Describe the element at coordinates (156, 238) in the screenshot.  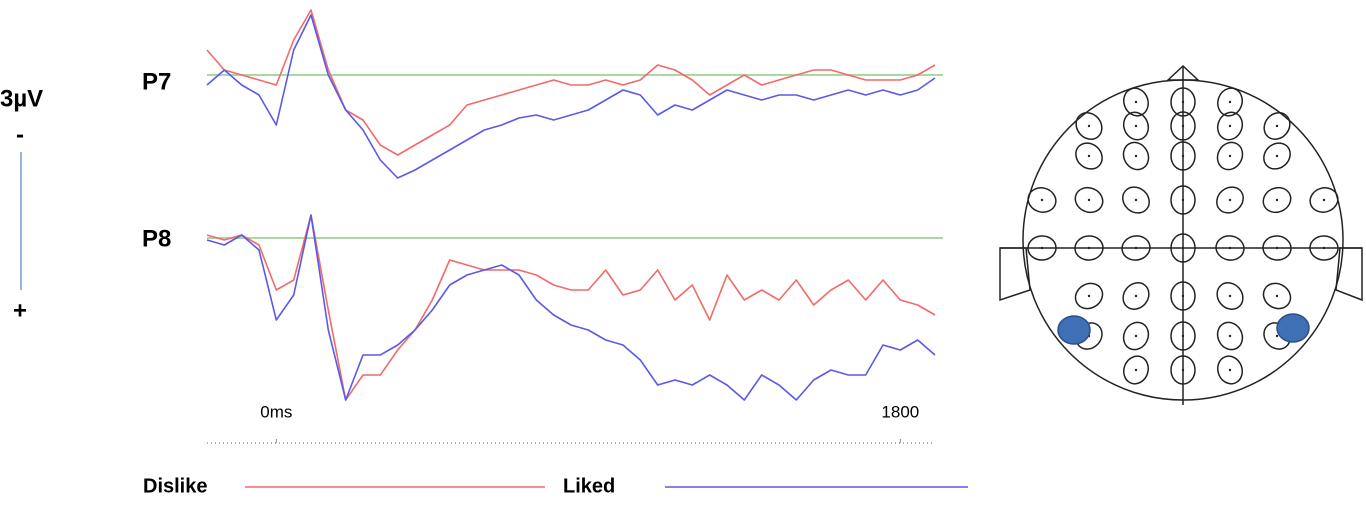
I see `panel-title: P8` at that location.